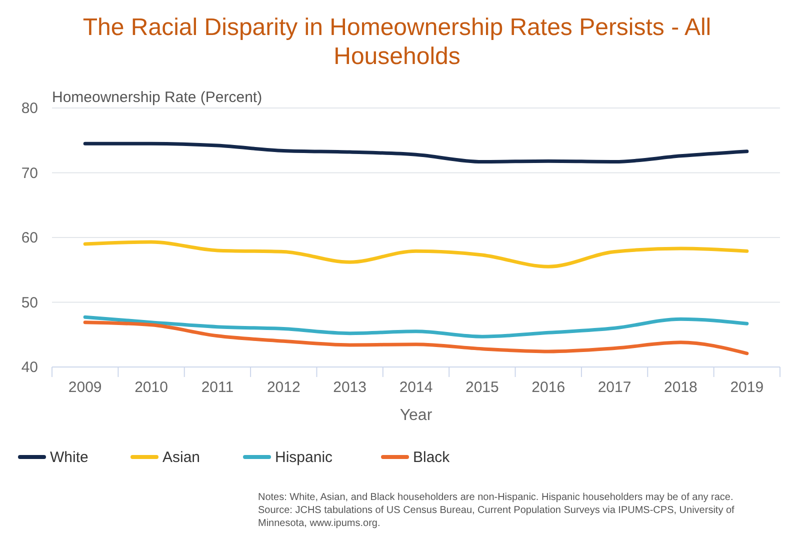 This screenshot has height=538, width=794. Describe the element at coordinates (157, 97) in the screenshot. I see `y-axis-title: Homeownership Rate (Percent)` at that location.